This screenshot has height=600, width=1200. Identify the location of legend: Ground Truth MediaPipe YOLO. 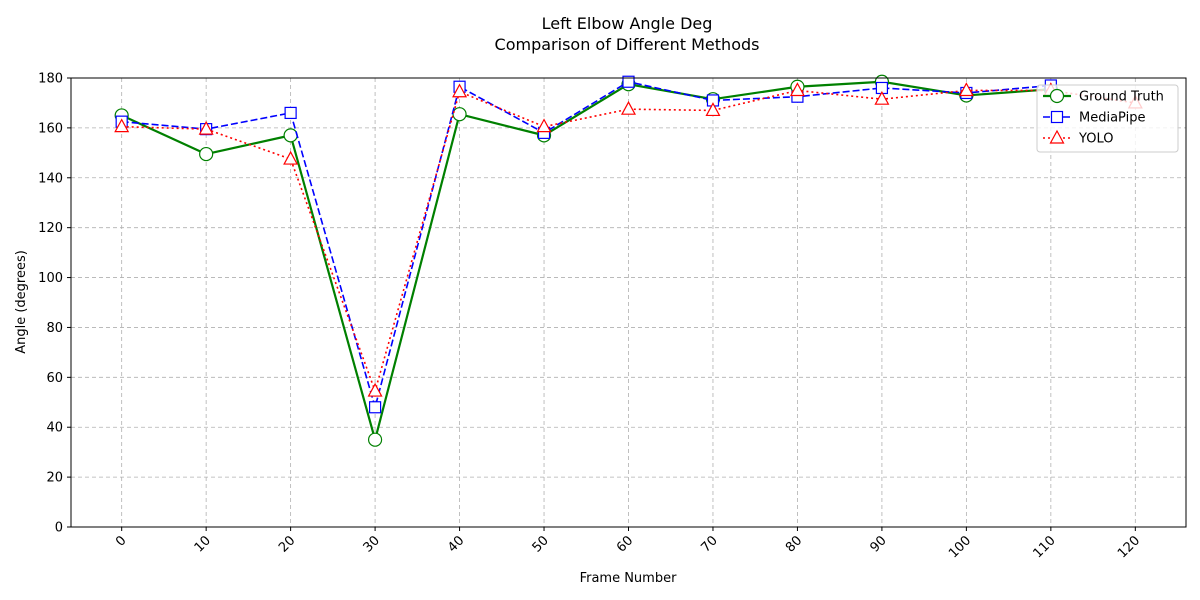
(1107, 118).